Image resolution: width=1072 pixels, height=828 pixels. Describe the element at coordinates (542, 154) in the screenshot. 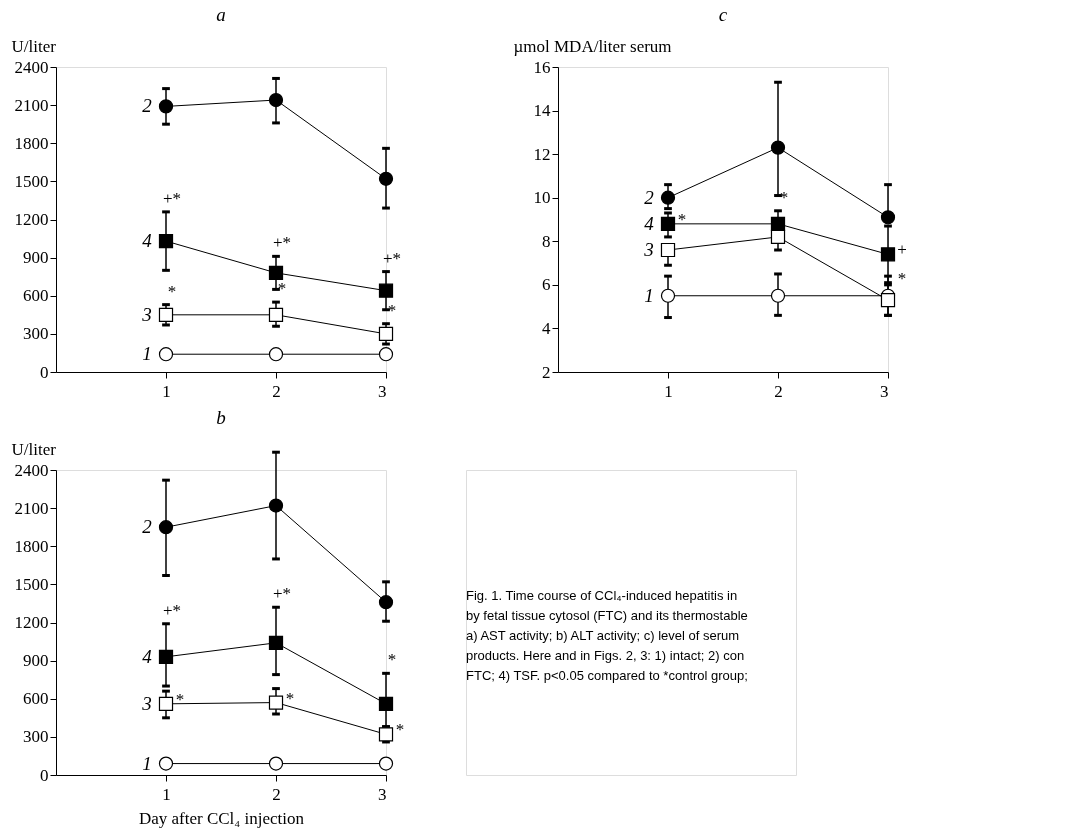

I see `y-tick-label: 12` at that location.